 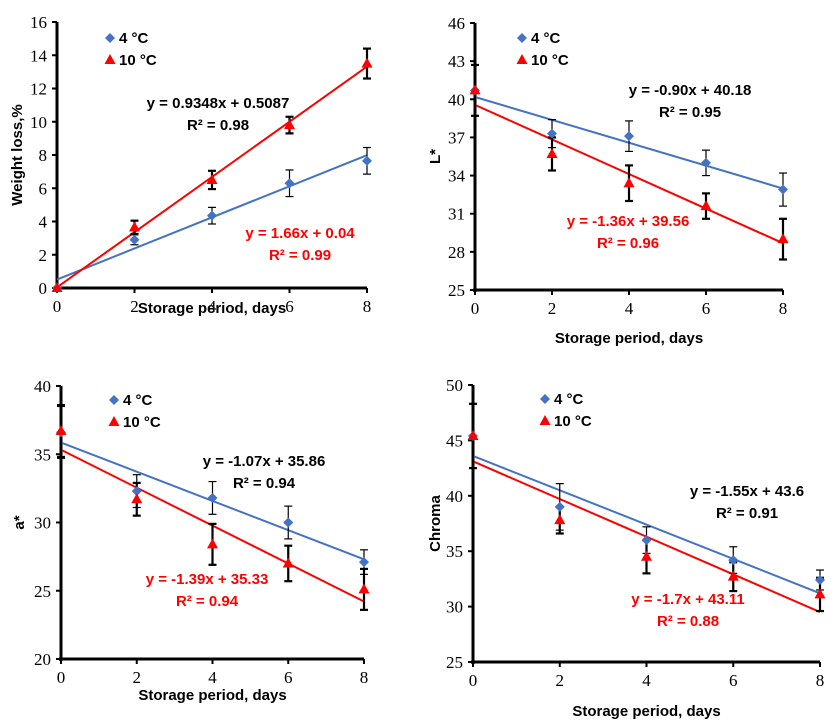 I want to click on y-tick-label: 31, so click(x=456, y=214).